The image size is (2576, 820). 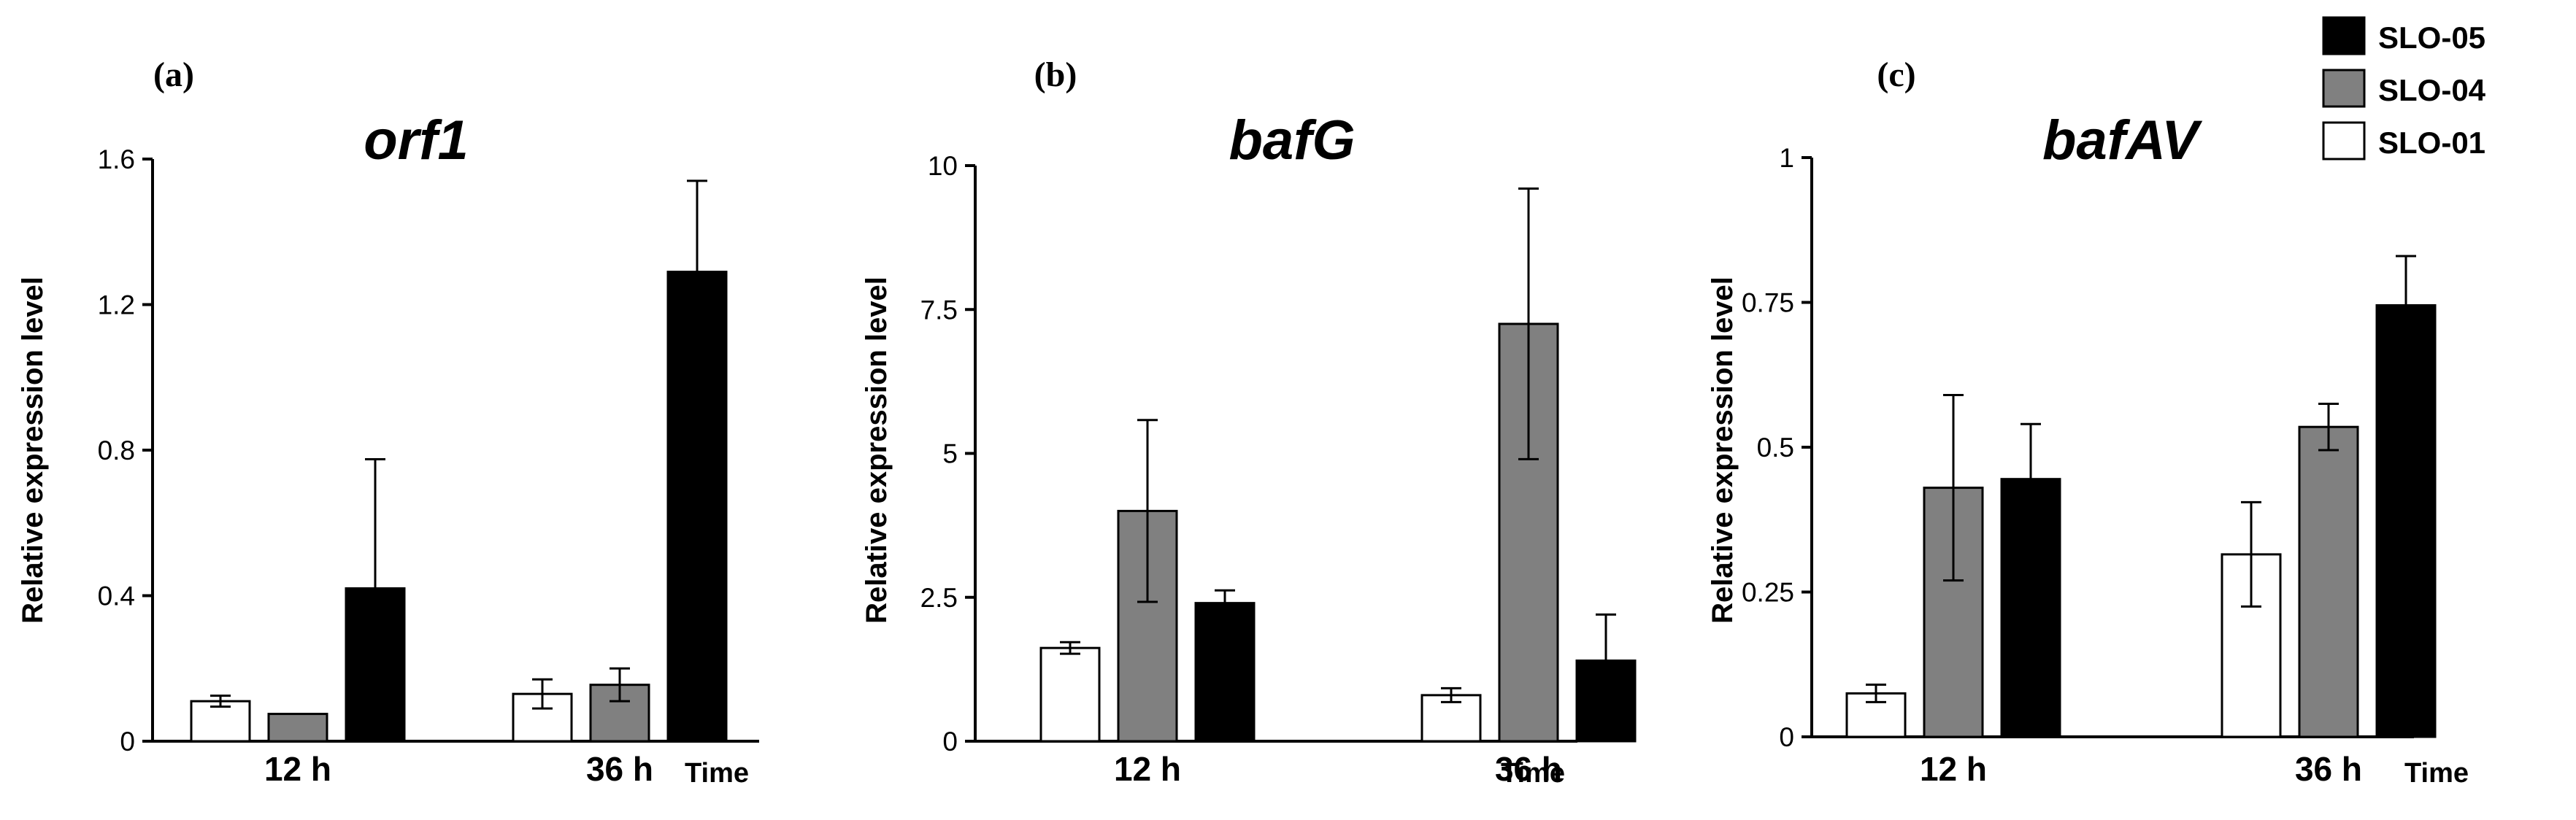 What do you see at coordinates (116, 305) in the screenshot?
I see `y-tick-label: 1.2` at bounding box center [116, 305].